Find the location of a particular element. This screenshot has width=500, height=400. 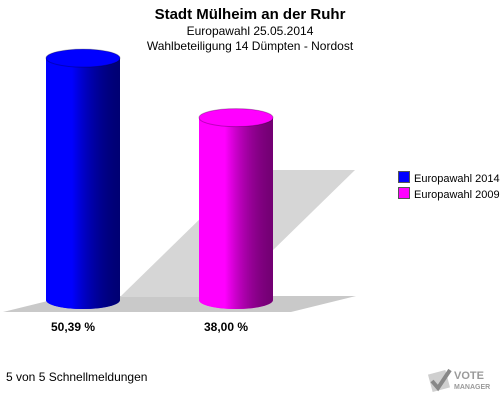

bar-europawahl-2014 is located at coordinates (83, 179).